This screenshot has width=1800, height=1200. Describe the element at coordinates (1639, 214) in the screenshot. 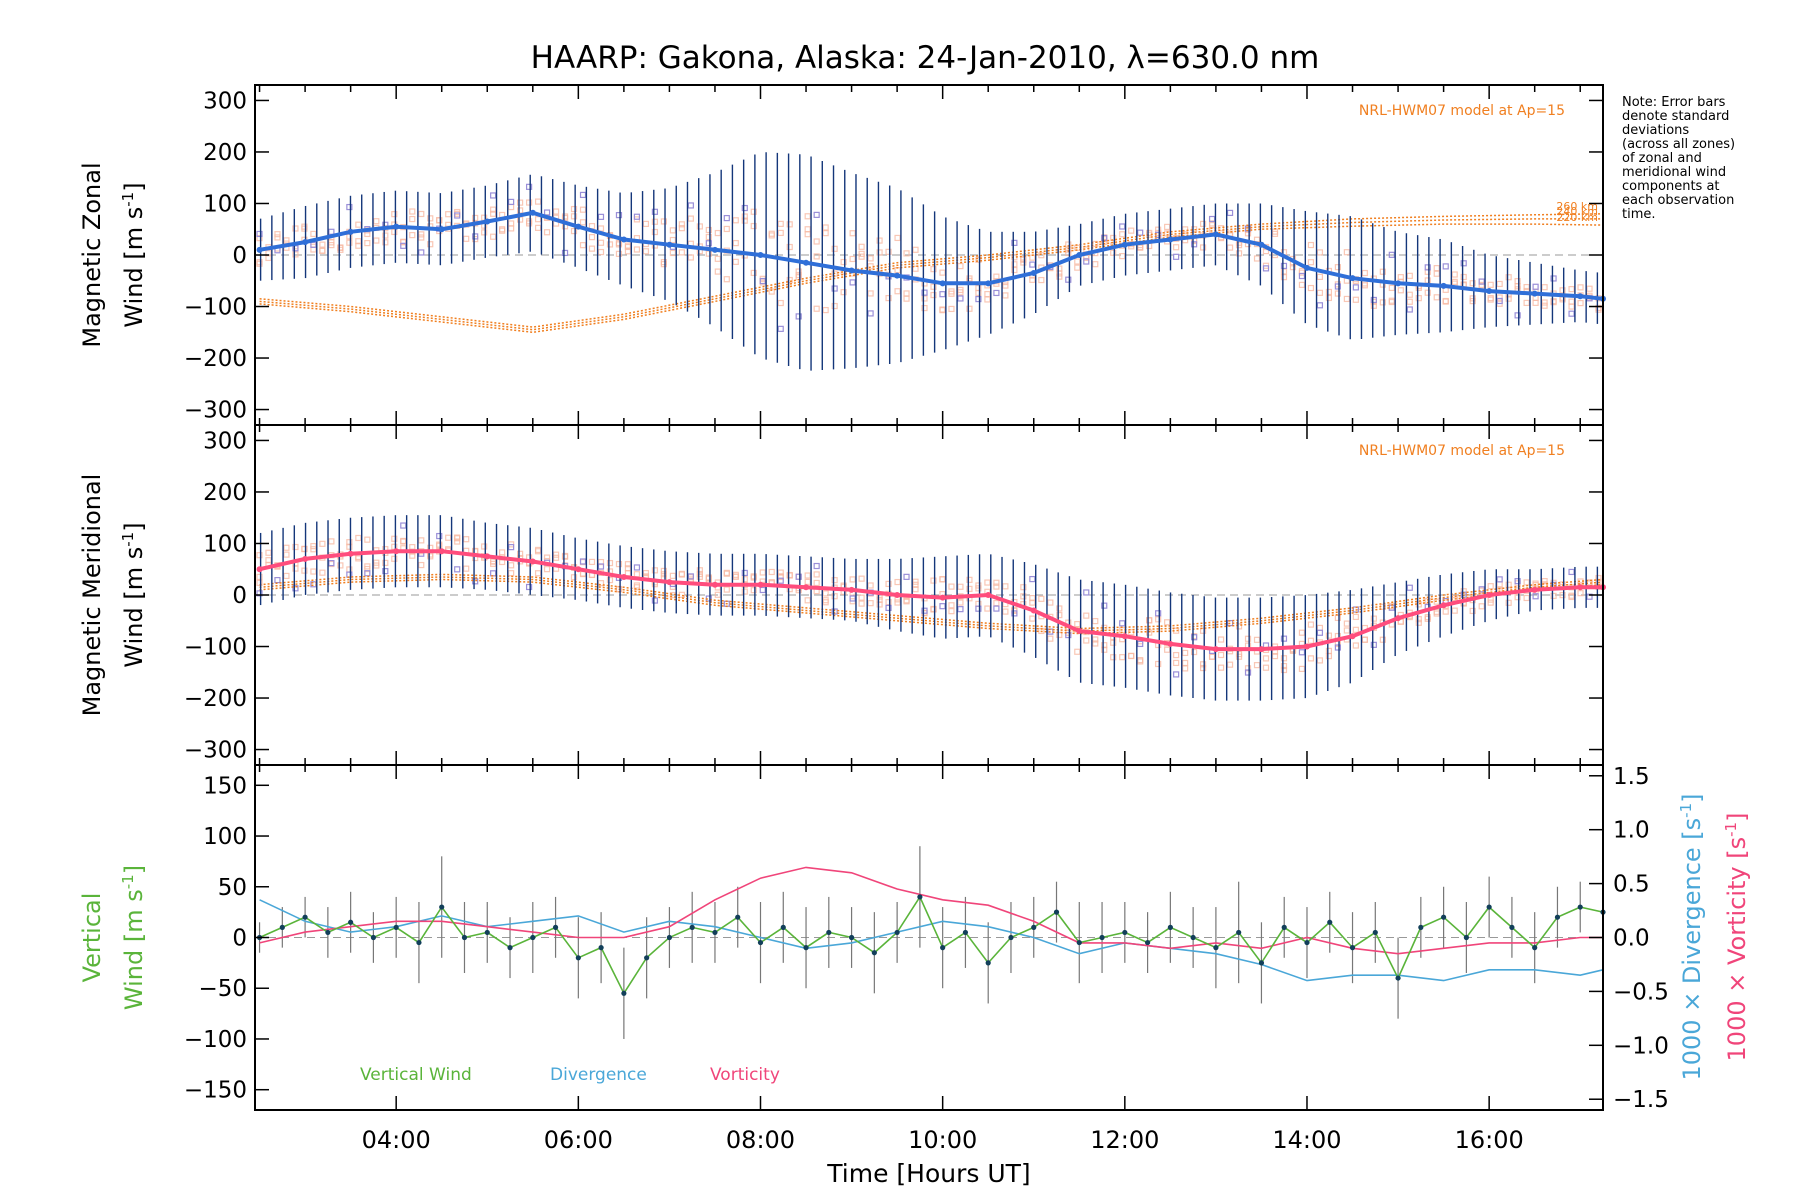

I see `note-line: time.` at that location.